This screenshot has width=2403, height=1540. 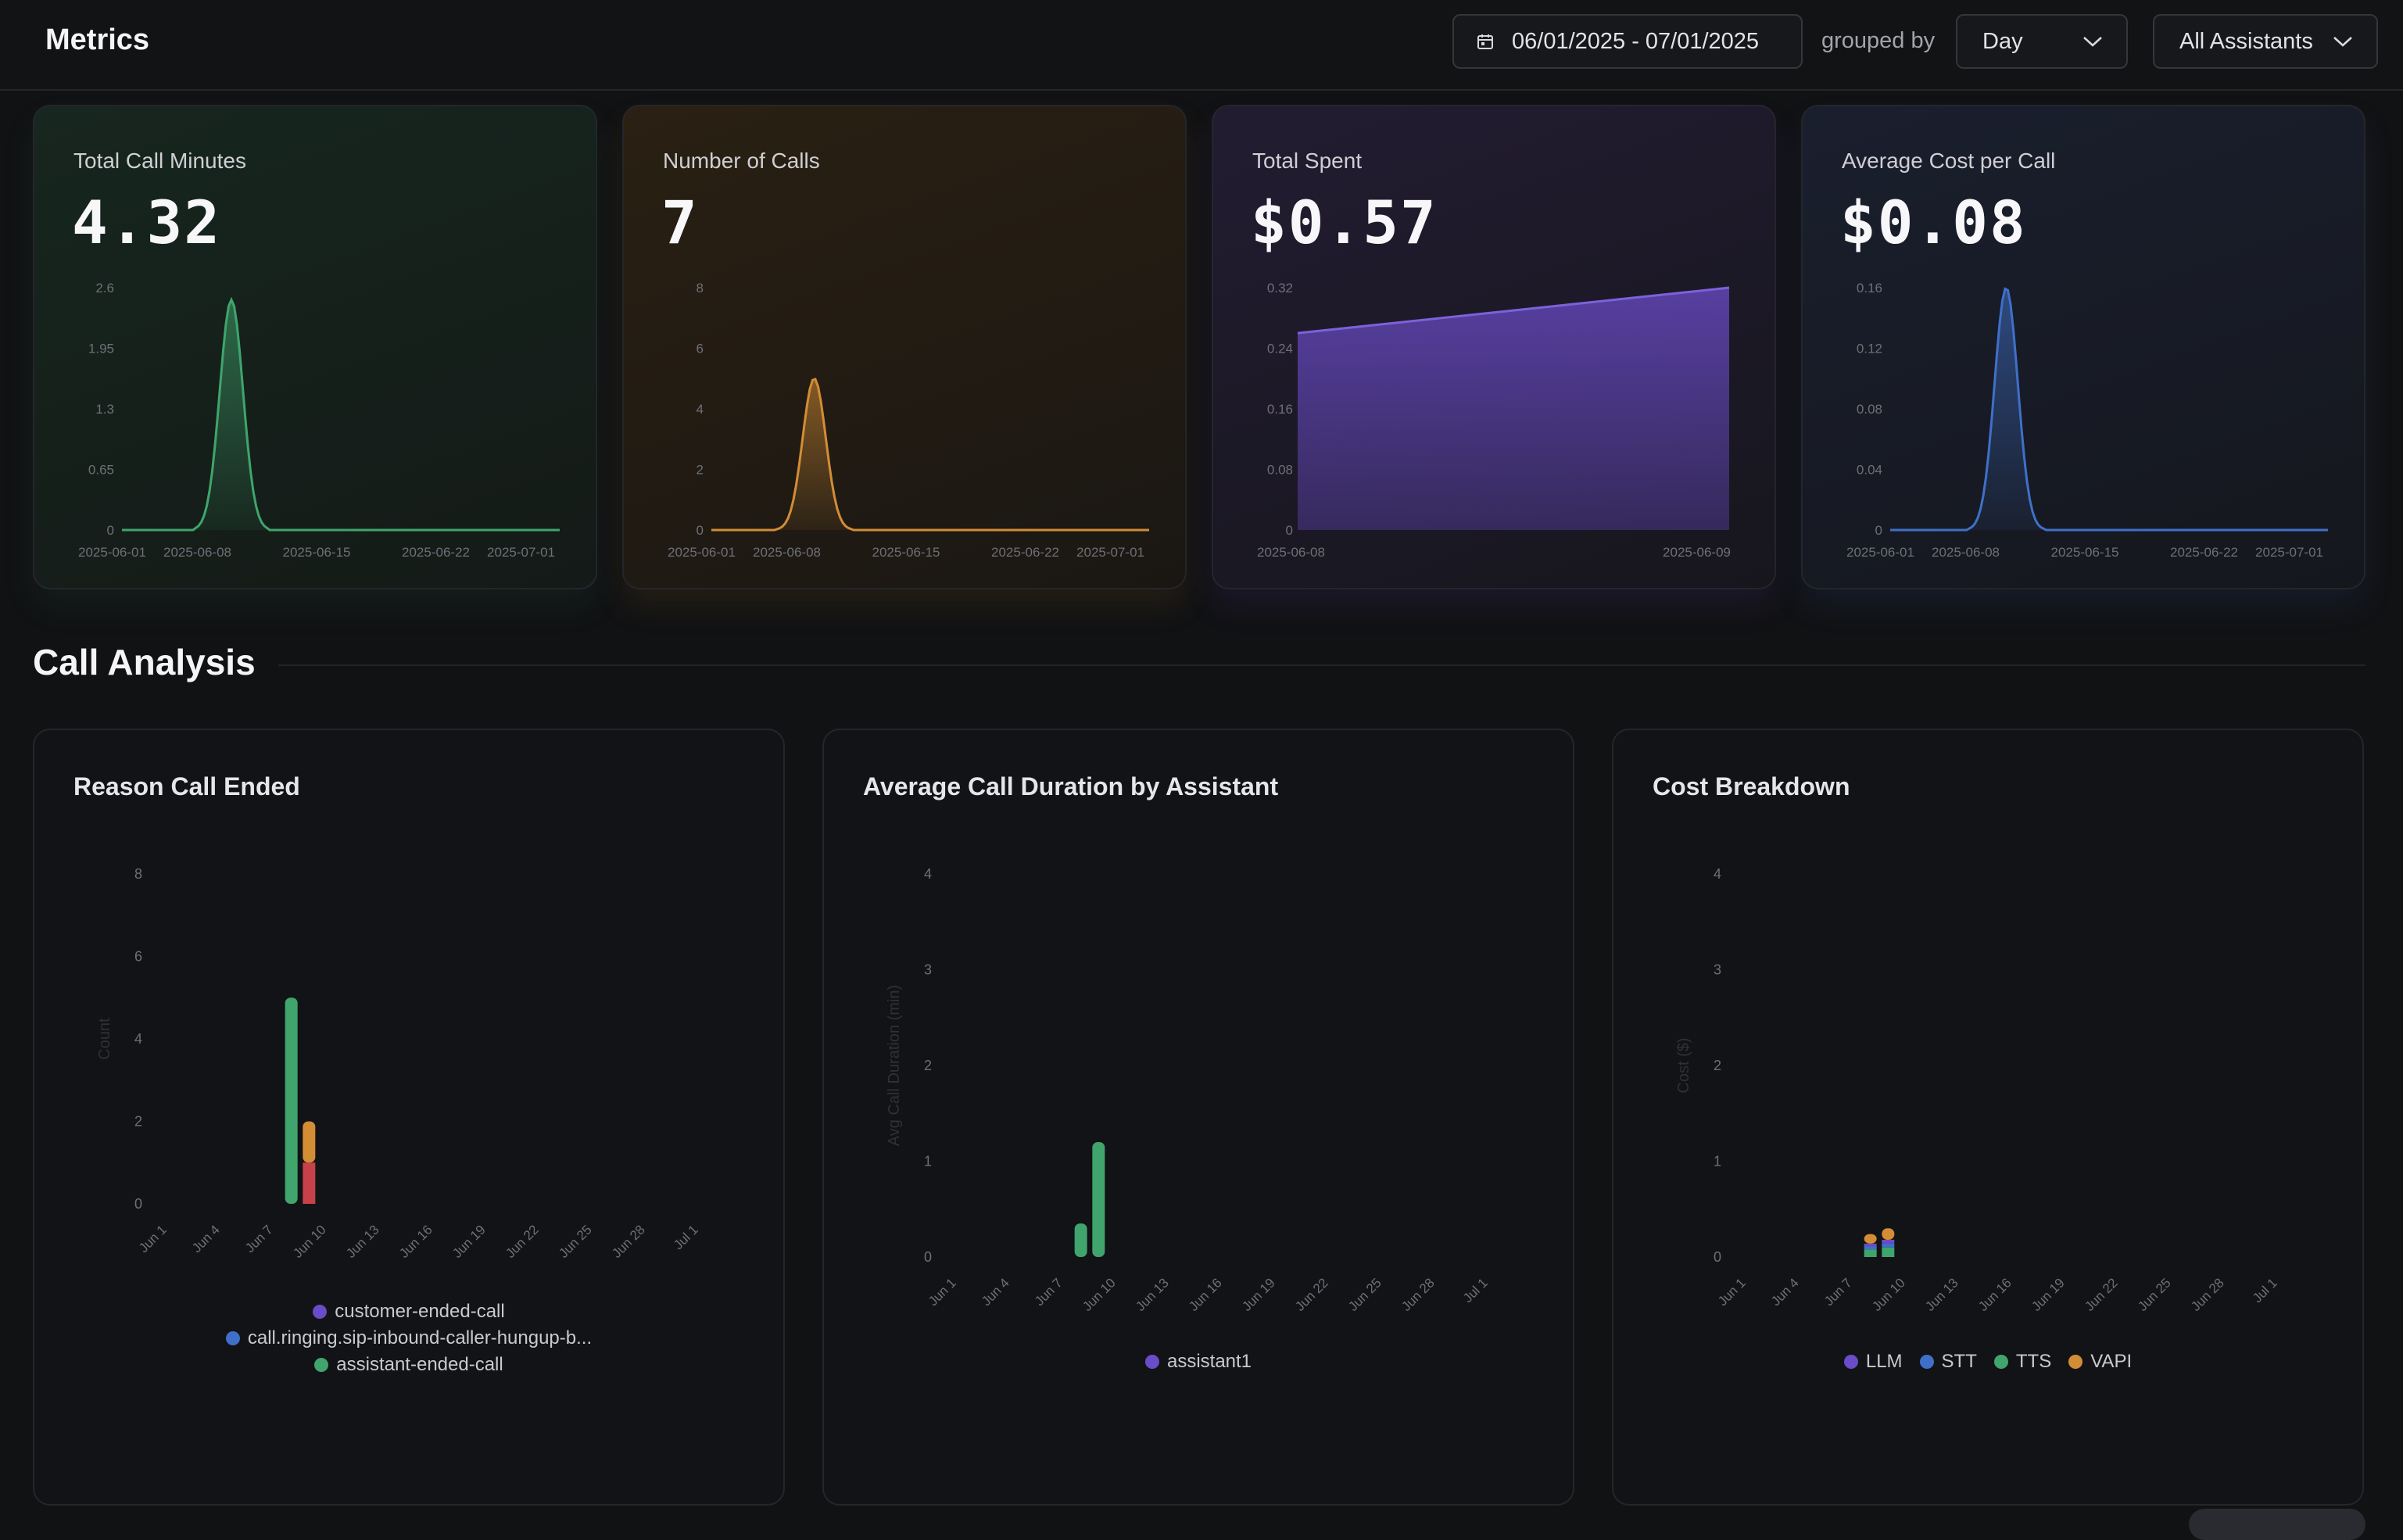 I want to click on legend-item: VAPI, so click(x=2100, y=1362).